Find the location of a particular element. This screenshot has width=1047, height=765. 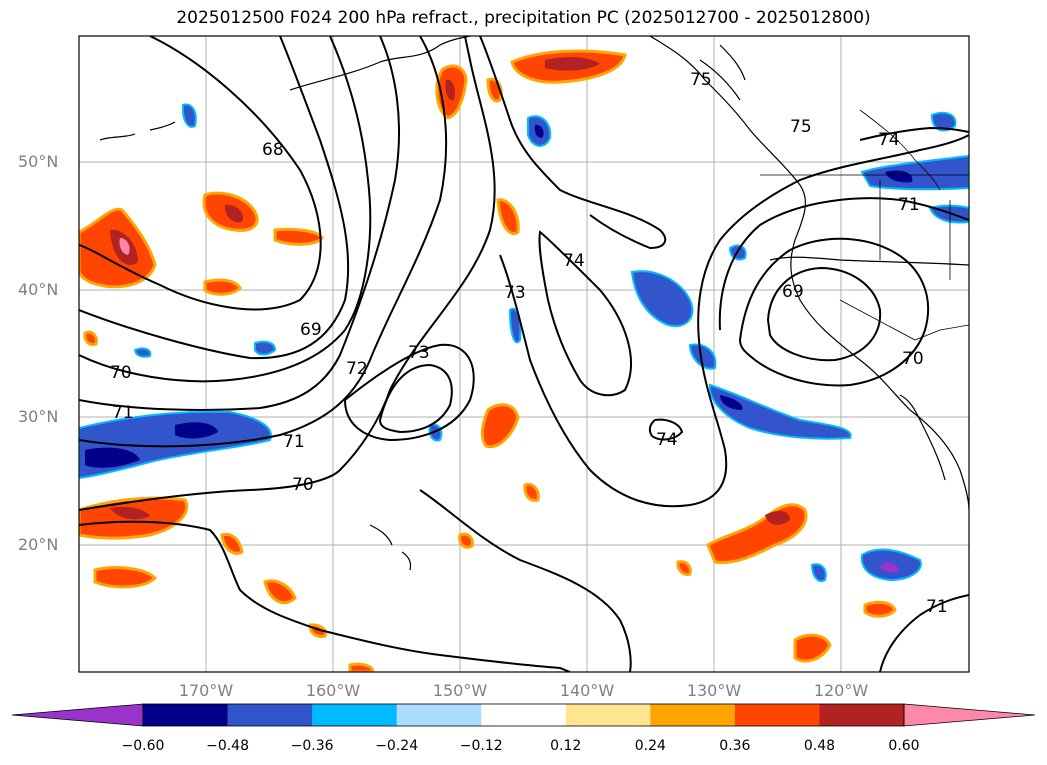

colorbar-tick-label: 0.36 is located at coordinates (735, 746).